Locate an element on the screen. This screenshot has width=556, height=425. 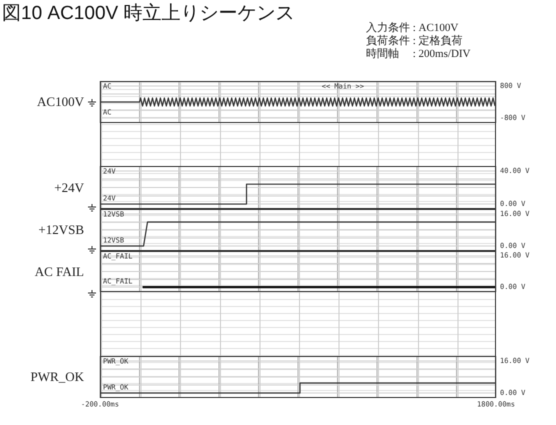
y-axis-title: PWR_OK is located at coordinates (57, 377).